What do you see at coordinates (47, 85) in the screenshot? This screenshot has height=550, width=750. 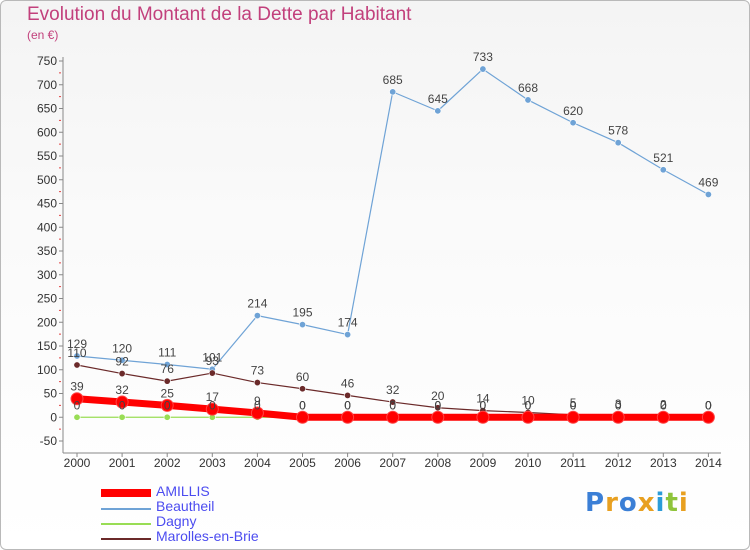 I see `y-tick-label: 700` at bounding box center [47, 85].